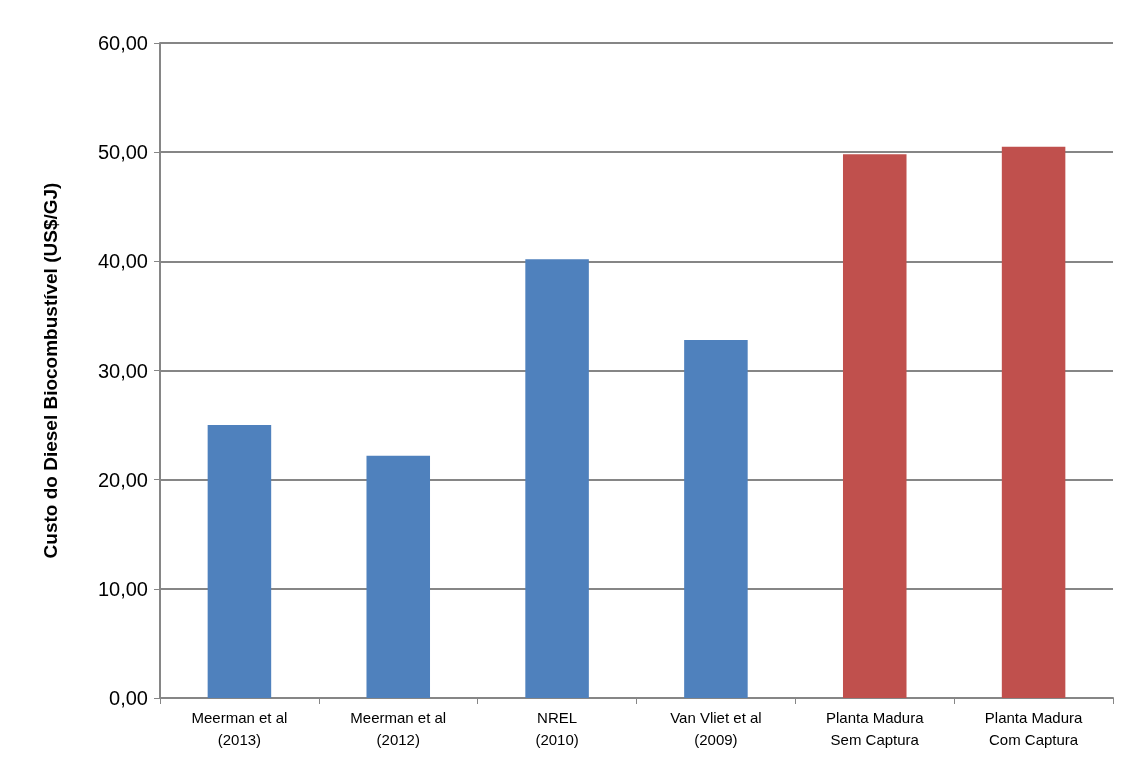  I want to click on x-tick-label: NREL (2010), so click(557, 728).